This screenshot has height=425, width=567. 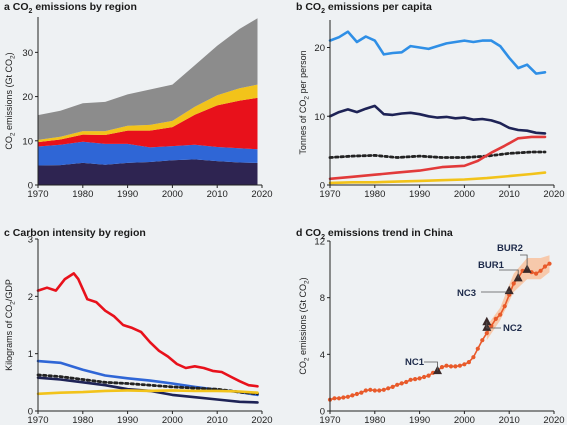 I want to click on annotation-label: NC1, so click(x=415, y=362).